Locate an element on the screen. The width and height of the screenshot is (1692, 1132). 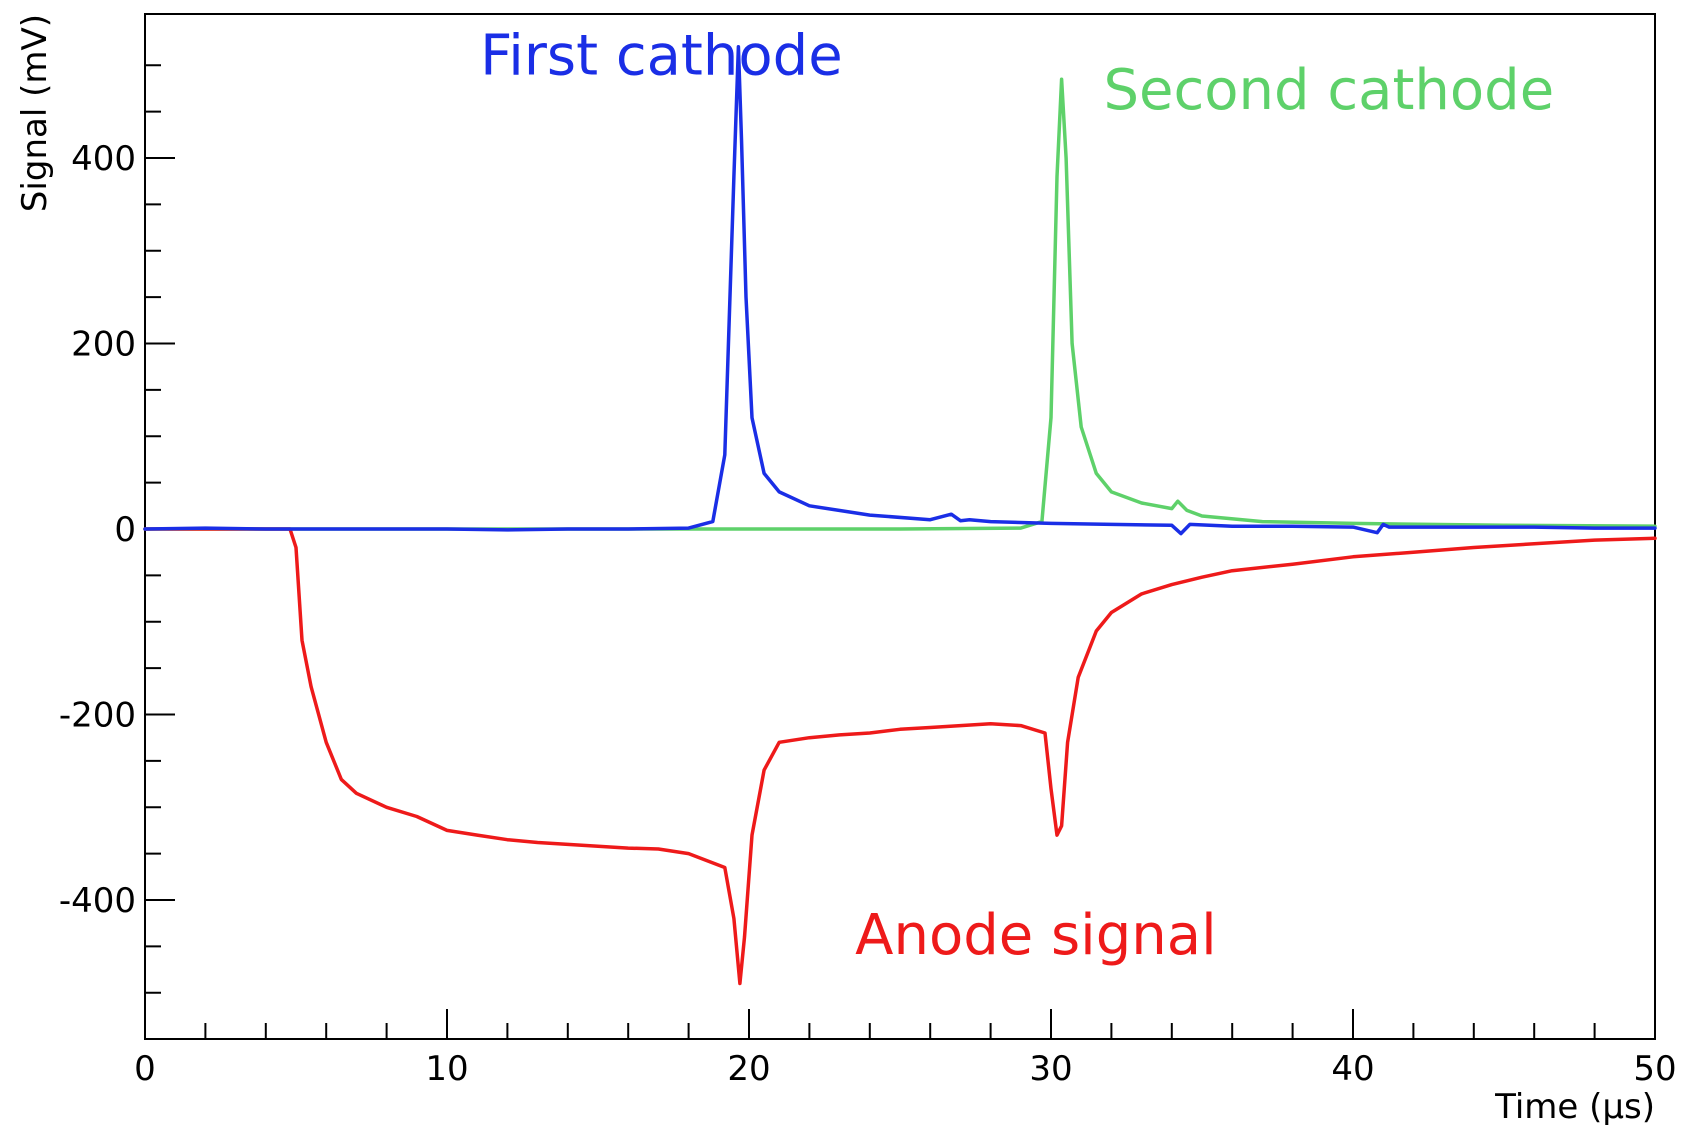
annotation-first-cathode: First cathode is located at coordinates (661, 56).